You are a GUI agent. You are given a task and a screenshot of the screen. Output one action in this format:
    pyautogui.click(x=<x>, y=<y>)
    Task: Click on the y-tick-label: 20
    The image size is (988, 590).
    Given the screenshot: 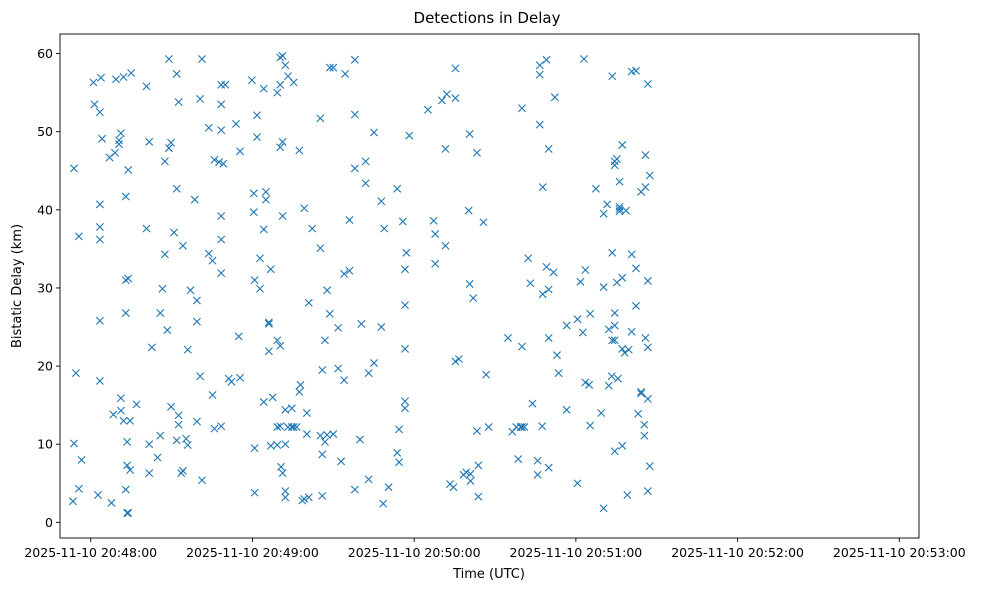 What is the action you would take?
    pyautogui.click(x=45, y=366)
    